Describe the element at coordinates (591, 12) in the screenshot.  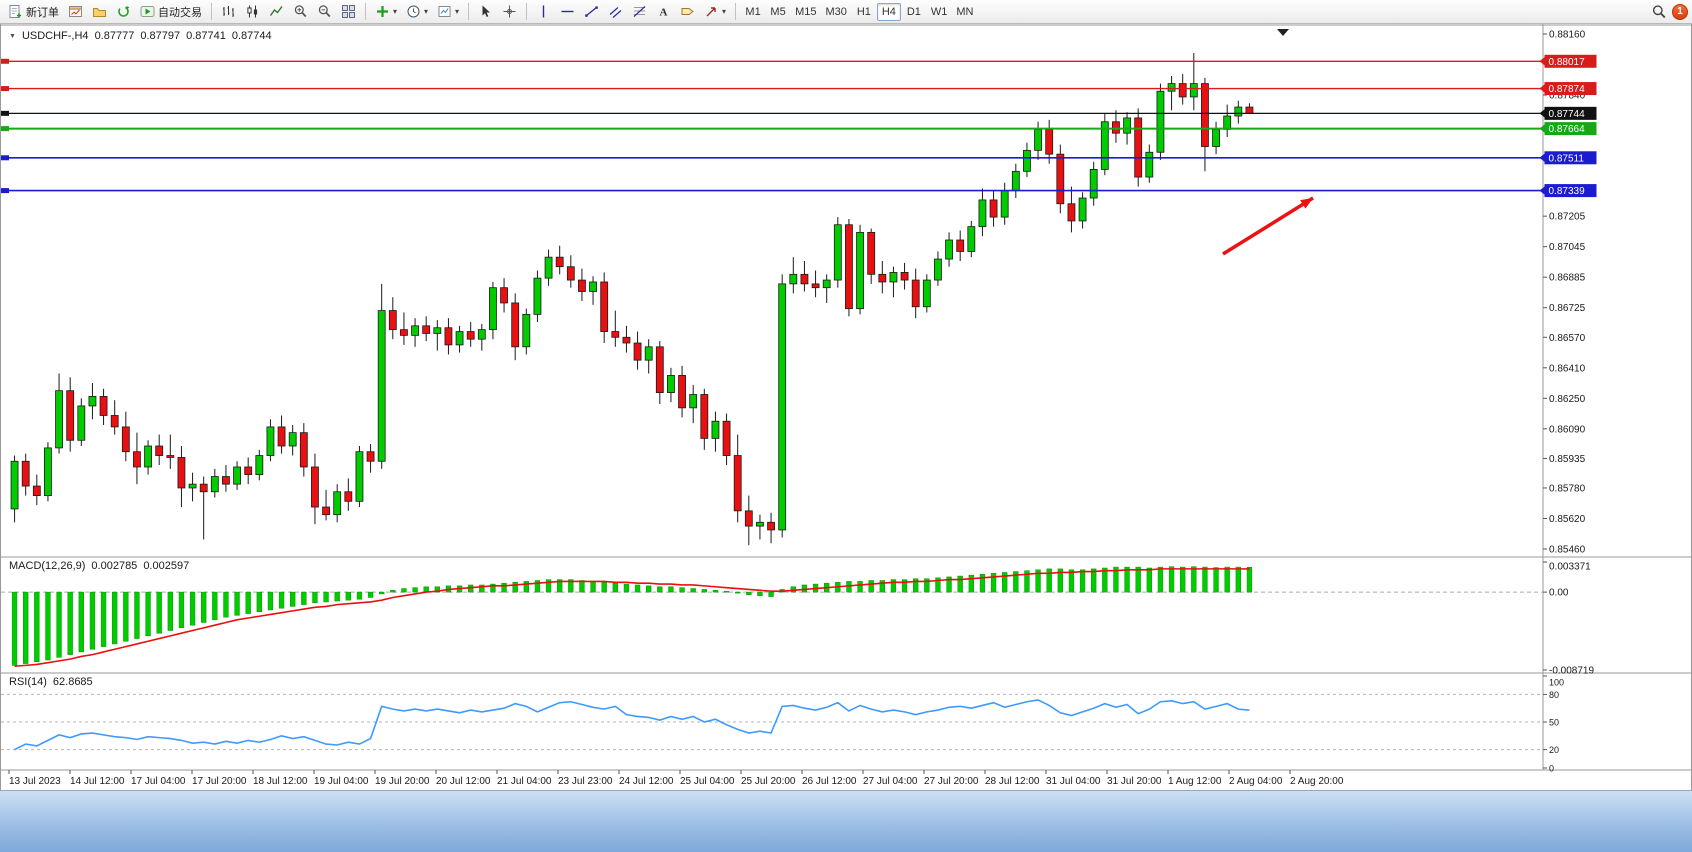
I see `trendline-tool-button` at that location.